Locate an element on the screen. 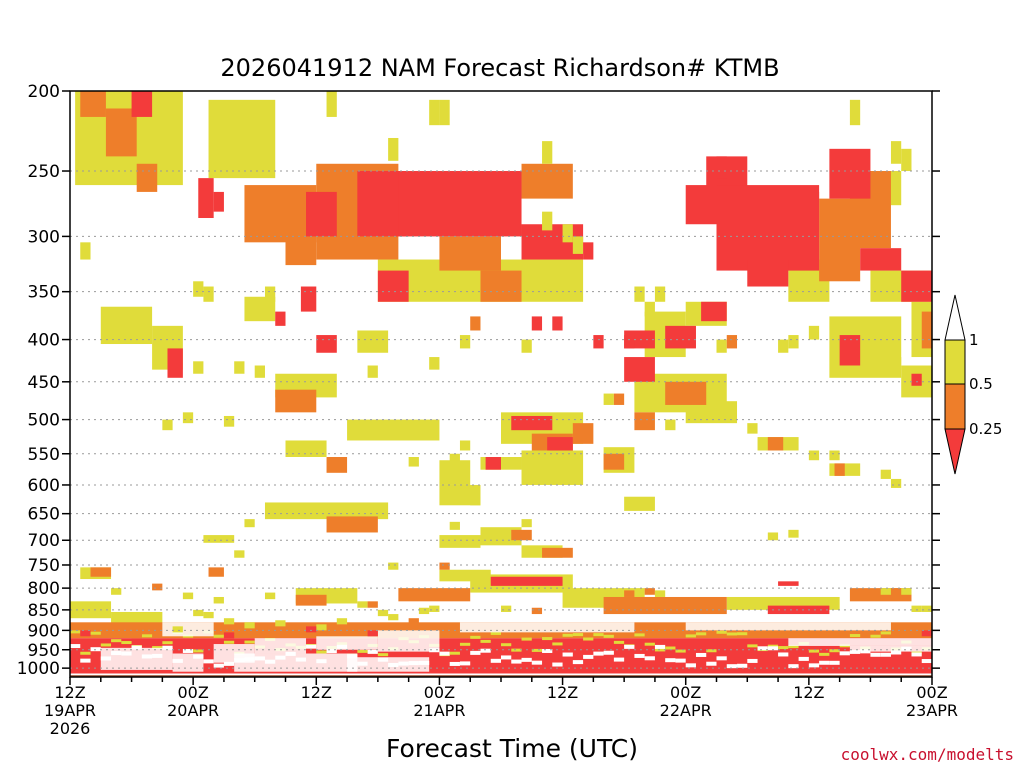 The image size is (1024, 768). x-tick-label-60-1: 00Z is located at coordinates (685, 692).